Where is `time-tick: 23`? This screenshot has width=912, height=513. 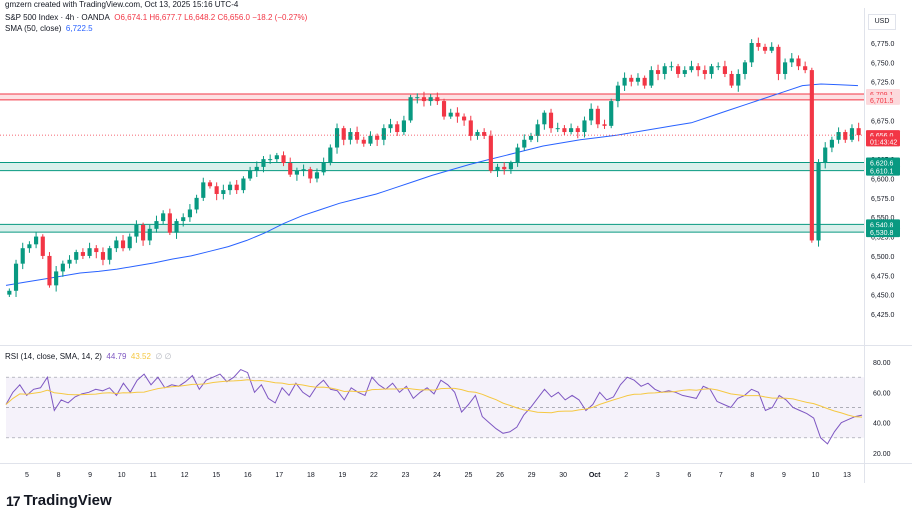 time-tick: 23 is located at coordinates (406, 475).